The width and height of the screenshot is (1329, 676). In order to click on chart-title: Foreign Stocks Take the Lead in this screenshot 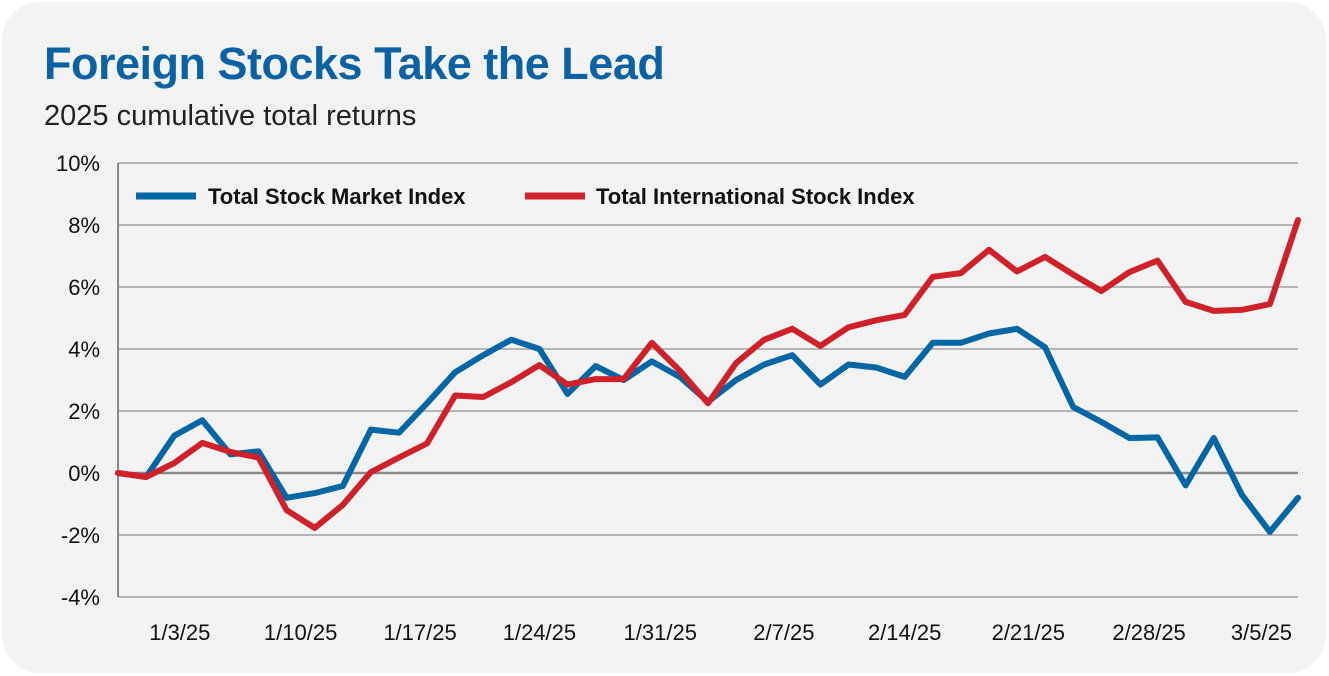, I will do `click(354, 63)`.